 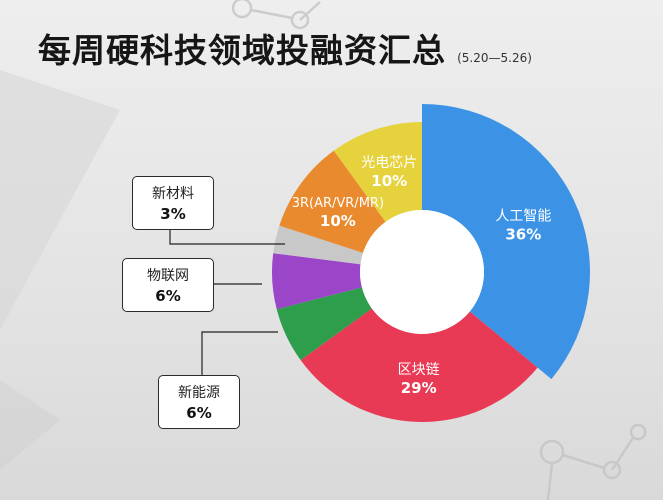 I want to click on slice-value-optoelectronic-chip: 10%, so click(x=389, y=181).